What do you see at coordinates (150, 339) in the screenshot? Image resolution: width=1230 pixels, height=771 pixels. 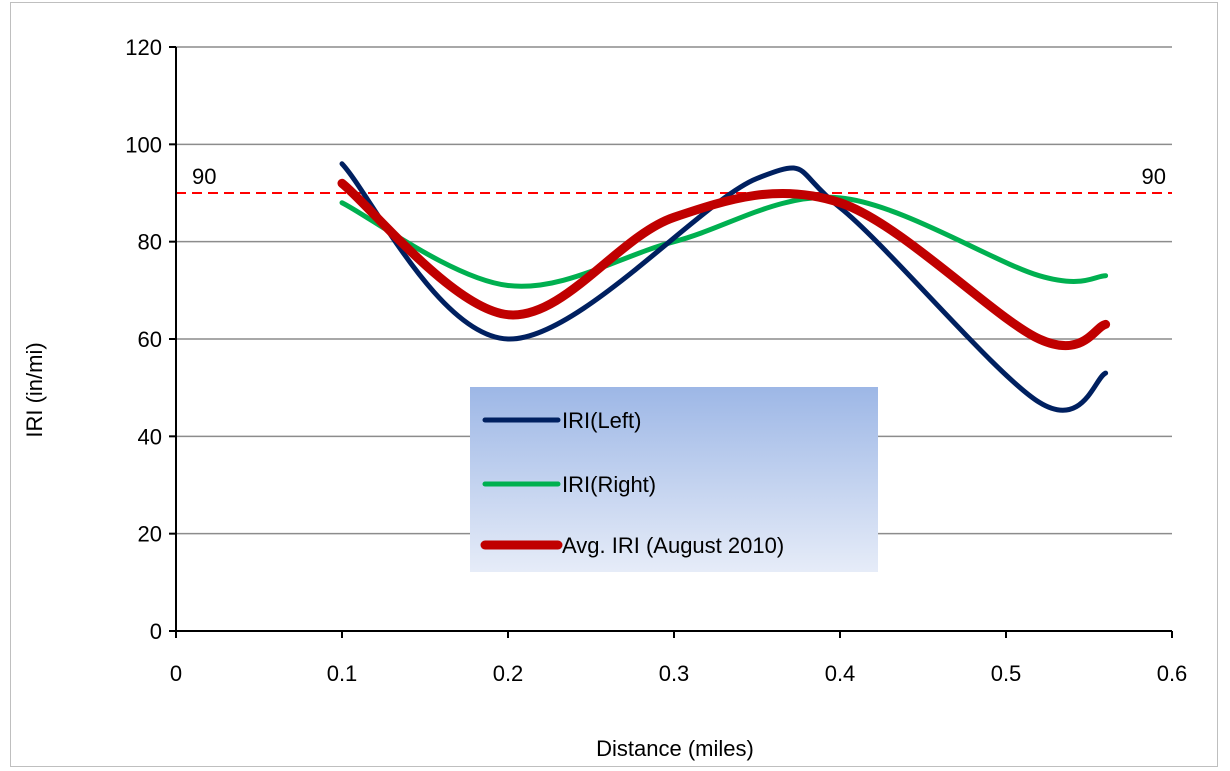 I see `y-tick-label-3: 60` at bounding box center [150, 339].